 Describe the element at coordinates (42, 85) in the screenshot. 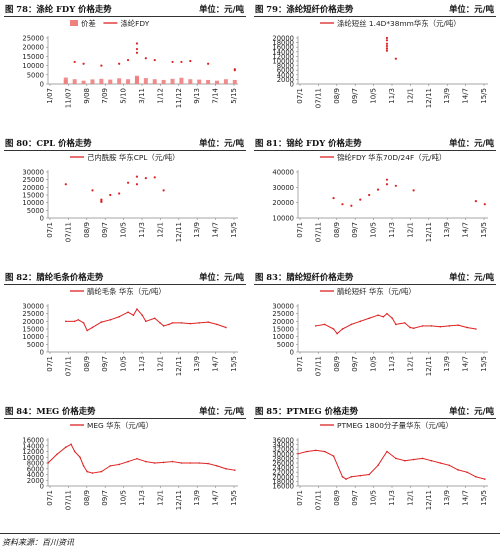

I see `y-tick-label: 0` at that location.